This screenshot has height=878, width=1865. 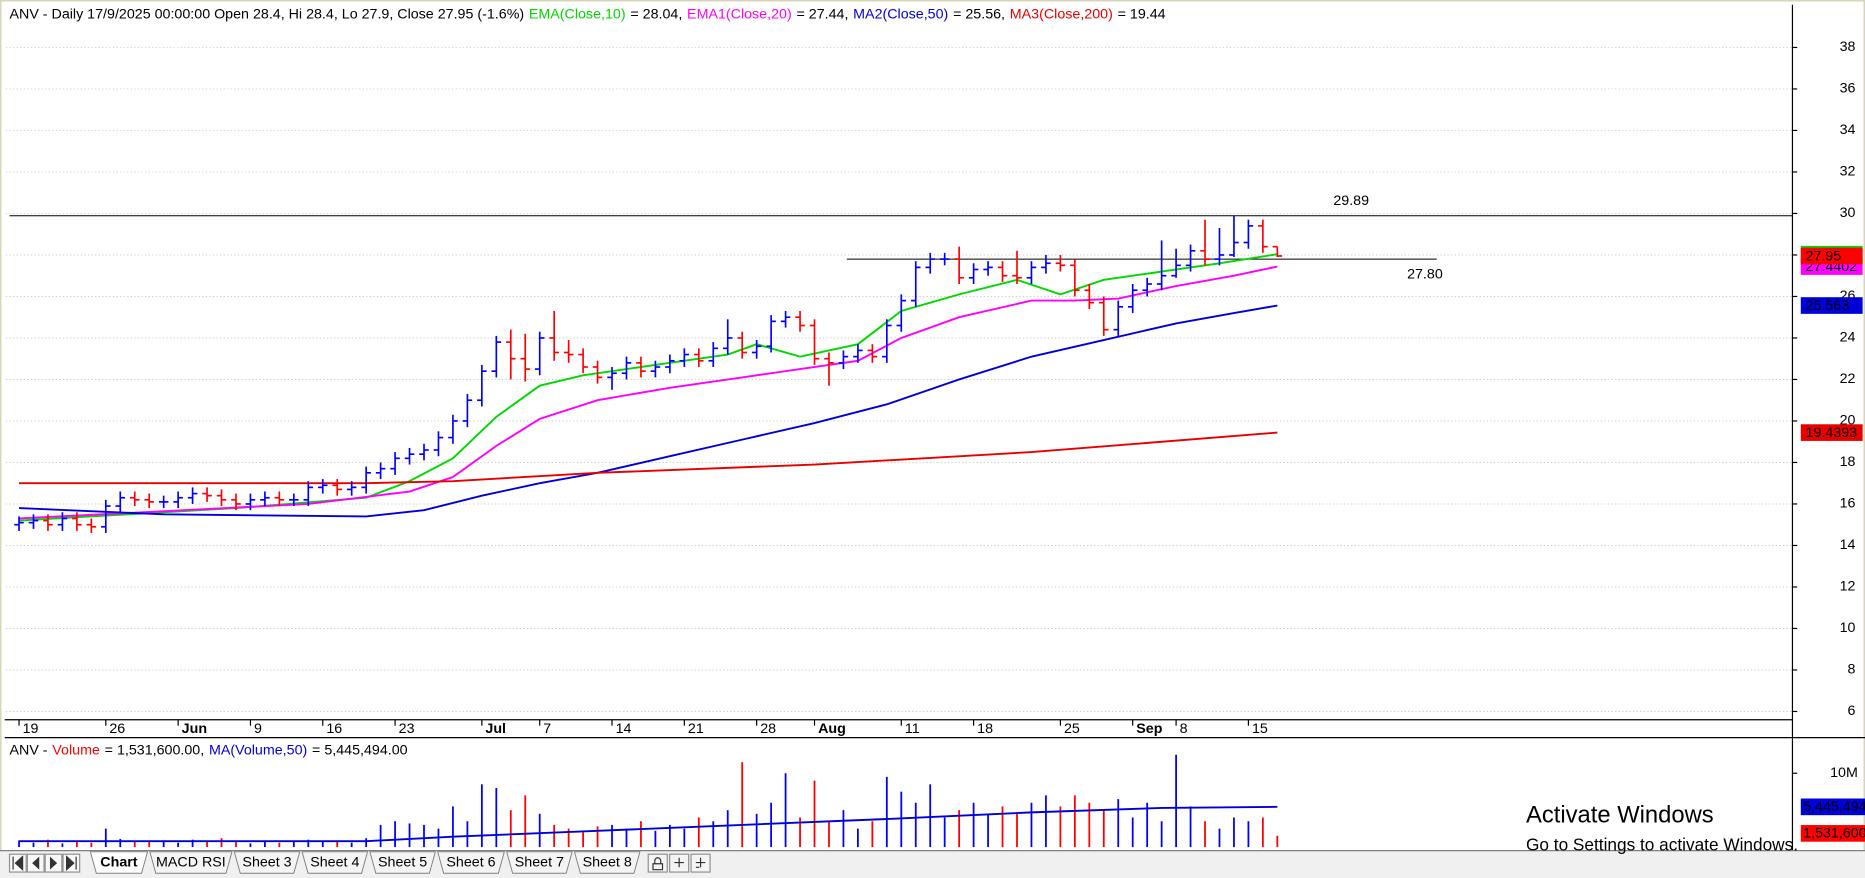 I want to click on sheet-tab-label: Sheet 3, so click(x=266, y=862).